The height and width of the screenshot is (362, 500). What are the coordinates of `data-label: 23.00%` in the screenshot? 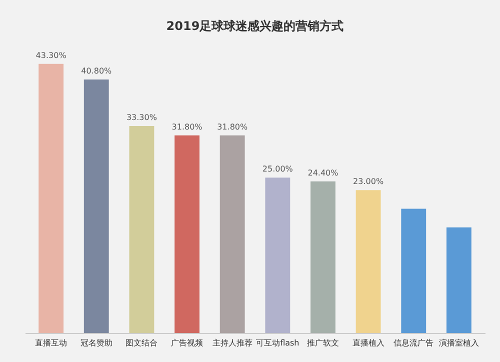 It's located at (368, 181).